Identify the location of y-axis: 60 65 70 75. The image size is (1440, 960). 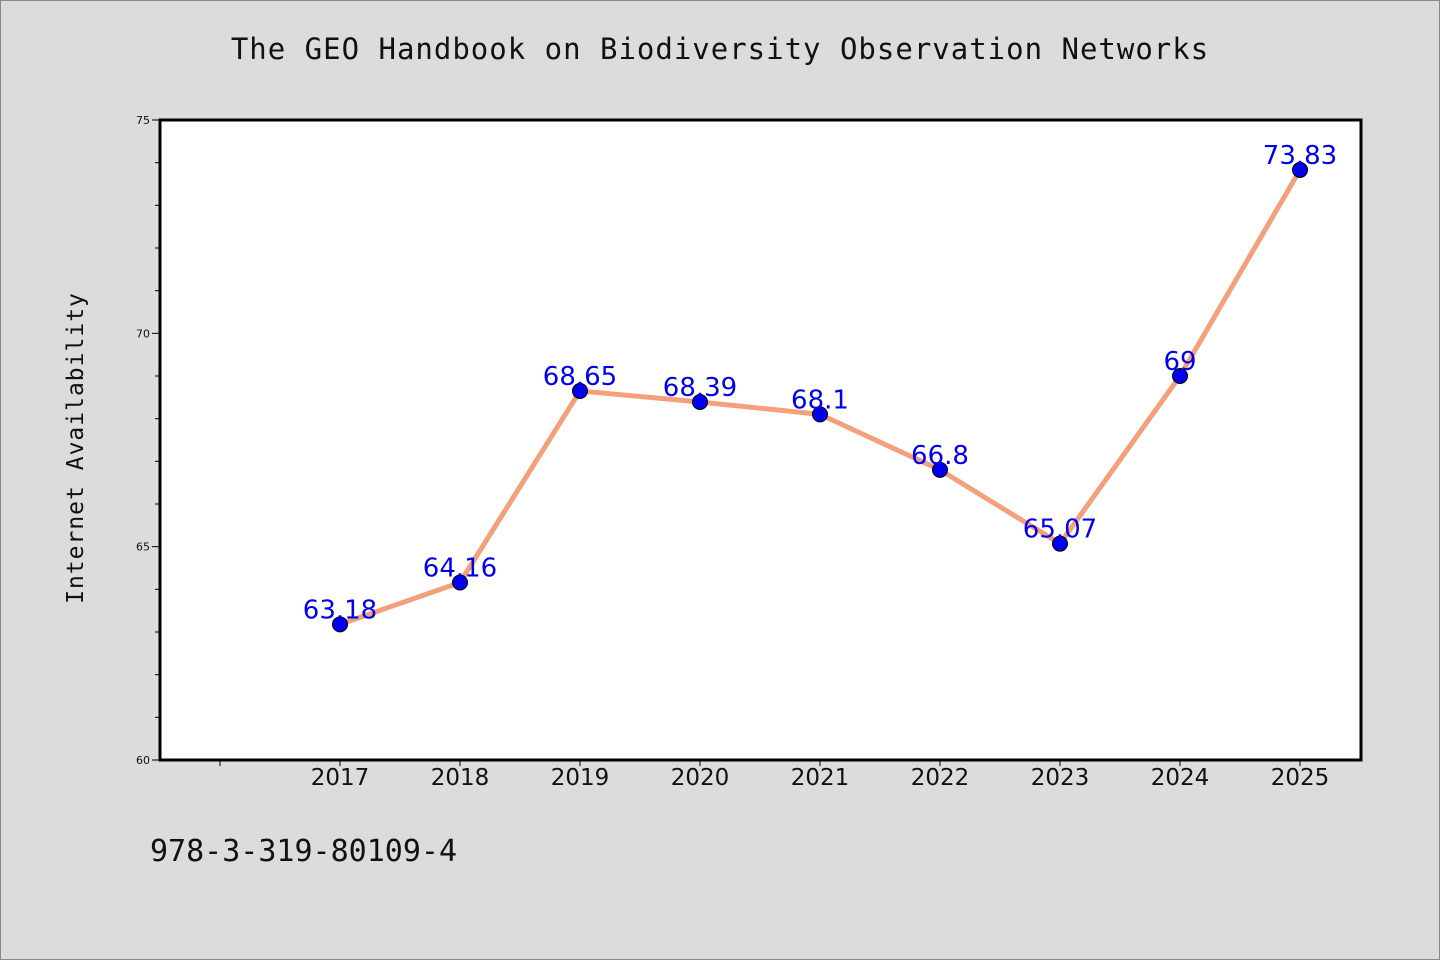
(148, 440).